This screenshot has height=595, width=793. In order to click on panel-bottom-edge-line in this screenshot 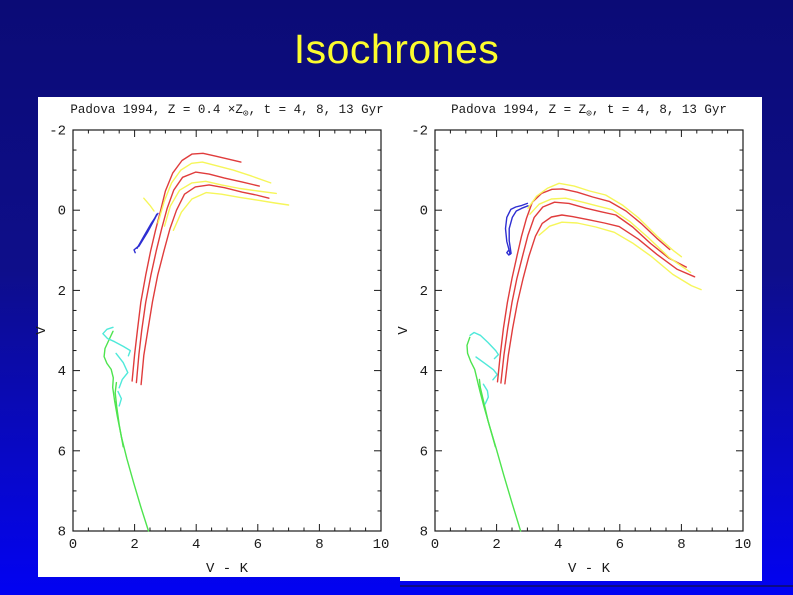, I will do `click(596, 586)`.